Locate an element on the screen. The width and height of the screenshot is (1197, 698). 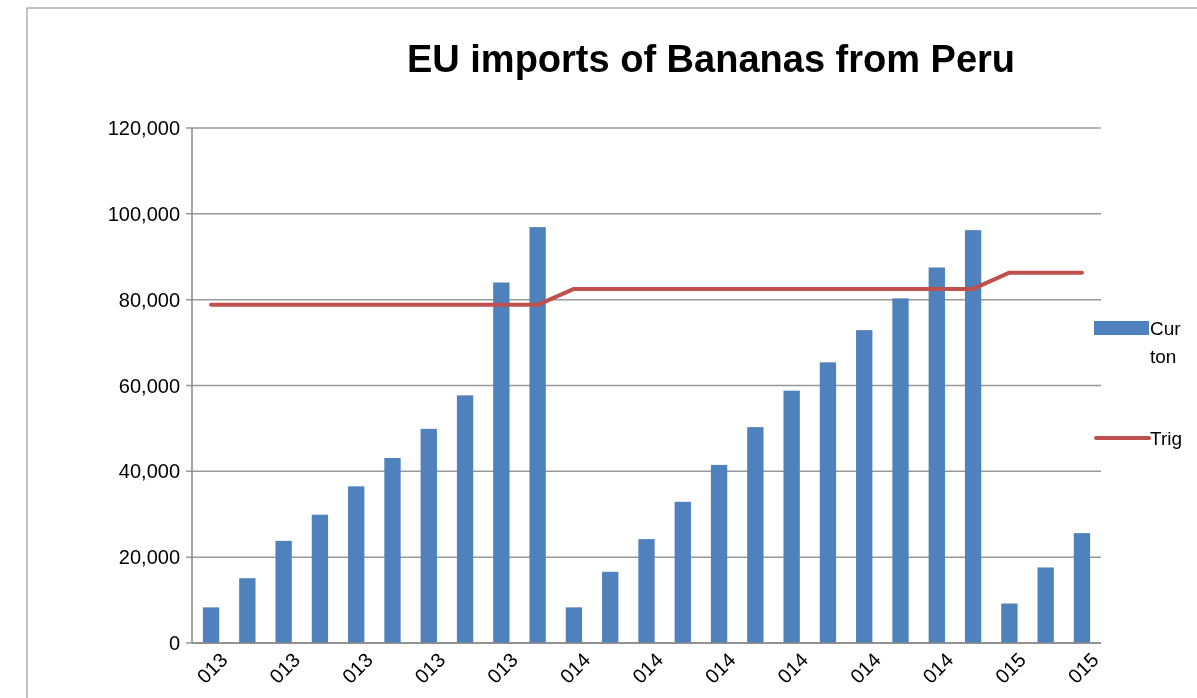
y-tick-label: 20,000 is located at coordinates (149, 557).